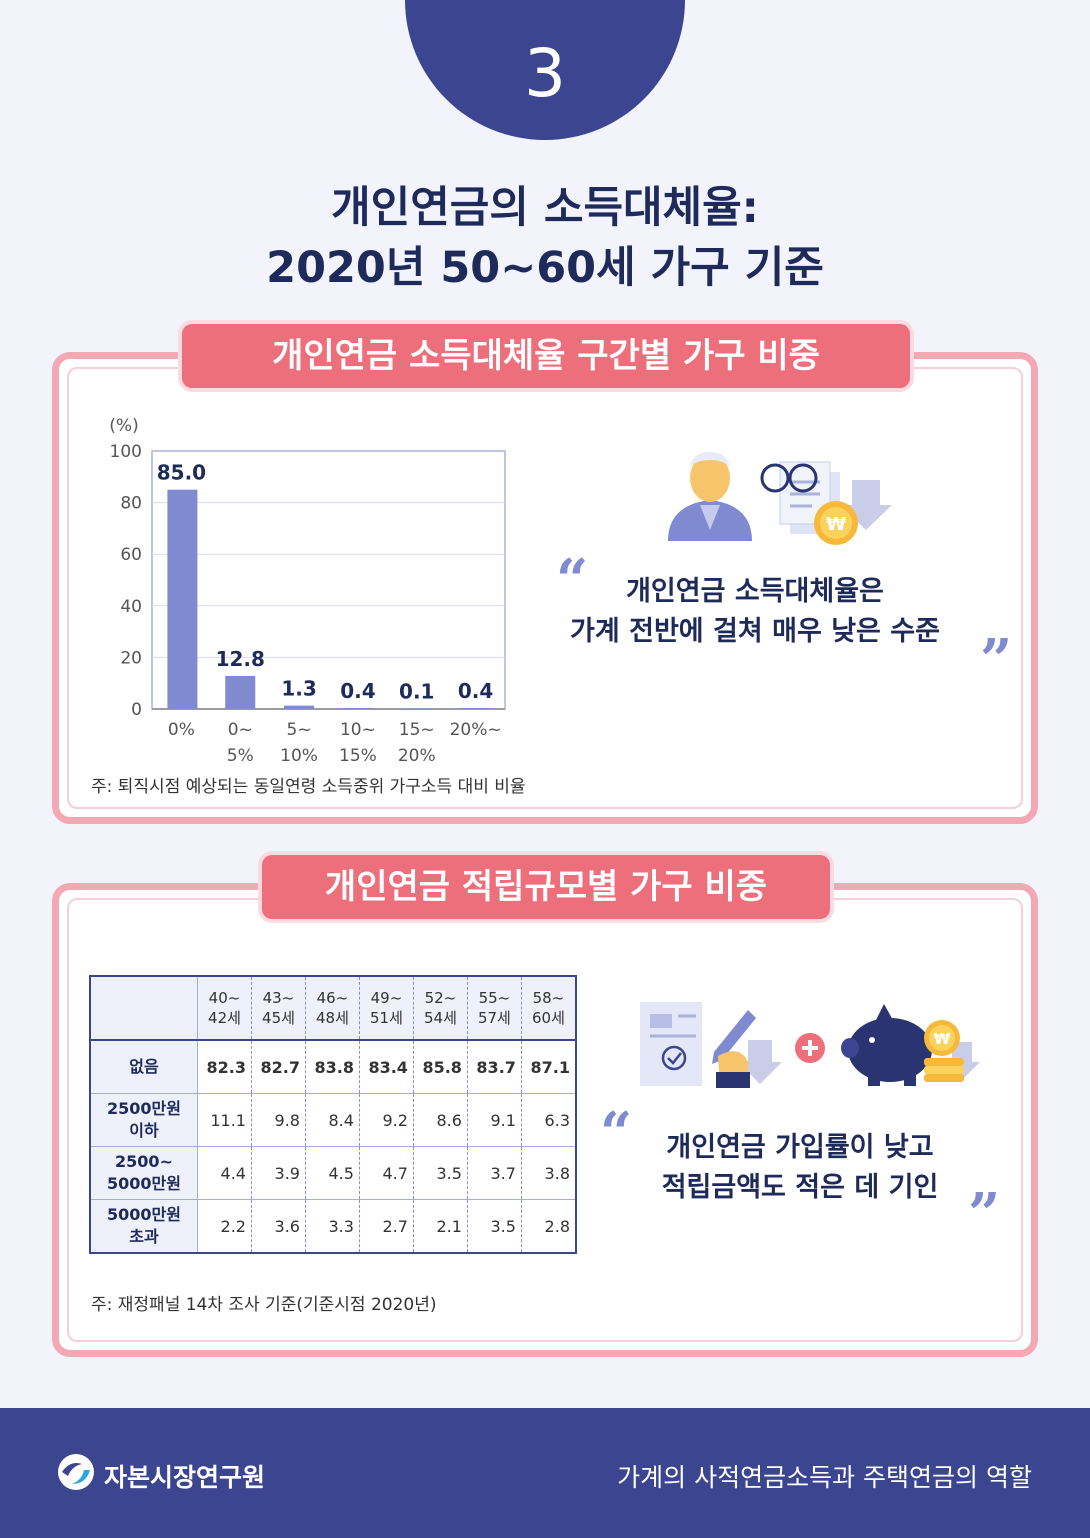 The height and width of the screenshot is (1538, 1090). Describe the element at coordinates (298, 689) in the screenshot. I see `bar-value-label: 1.3` at that location.